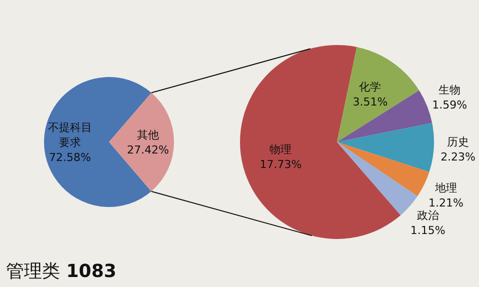 This screenshot has width=479, height=287. What do you see at coordinates (428, 230) in the screenshot?
I see `data-label: 1.15%` at bounding box center [428, 230].